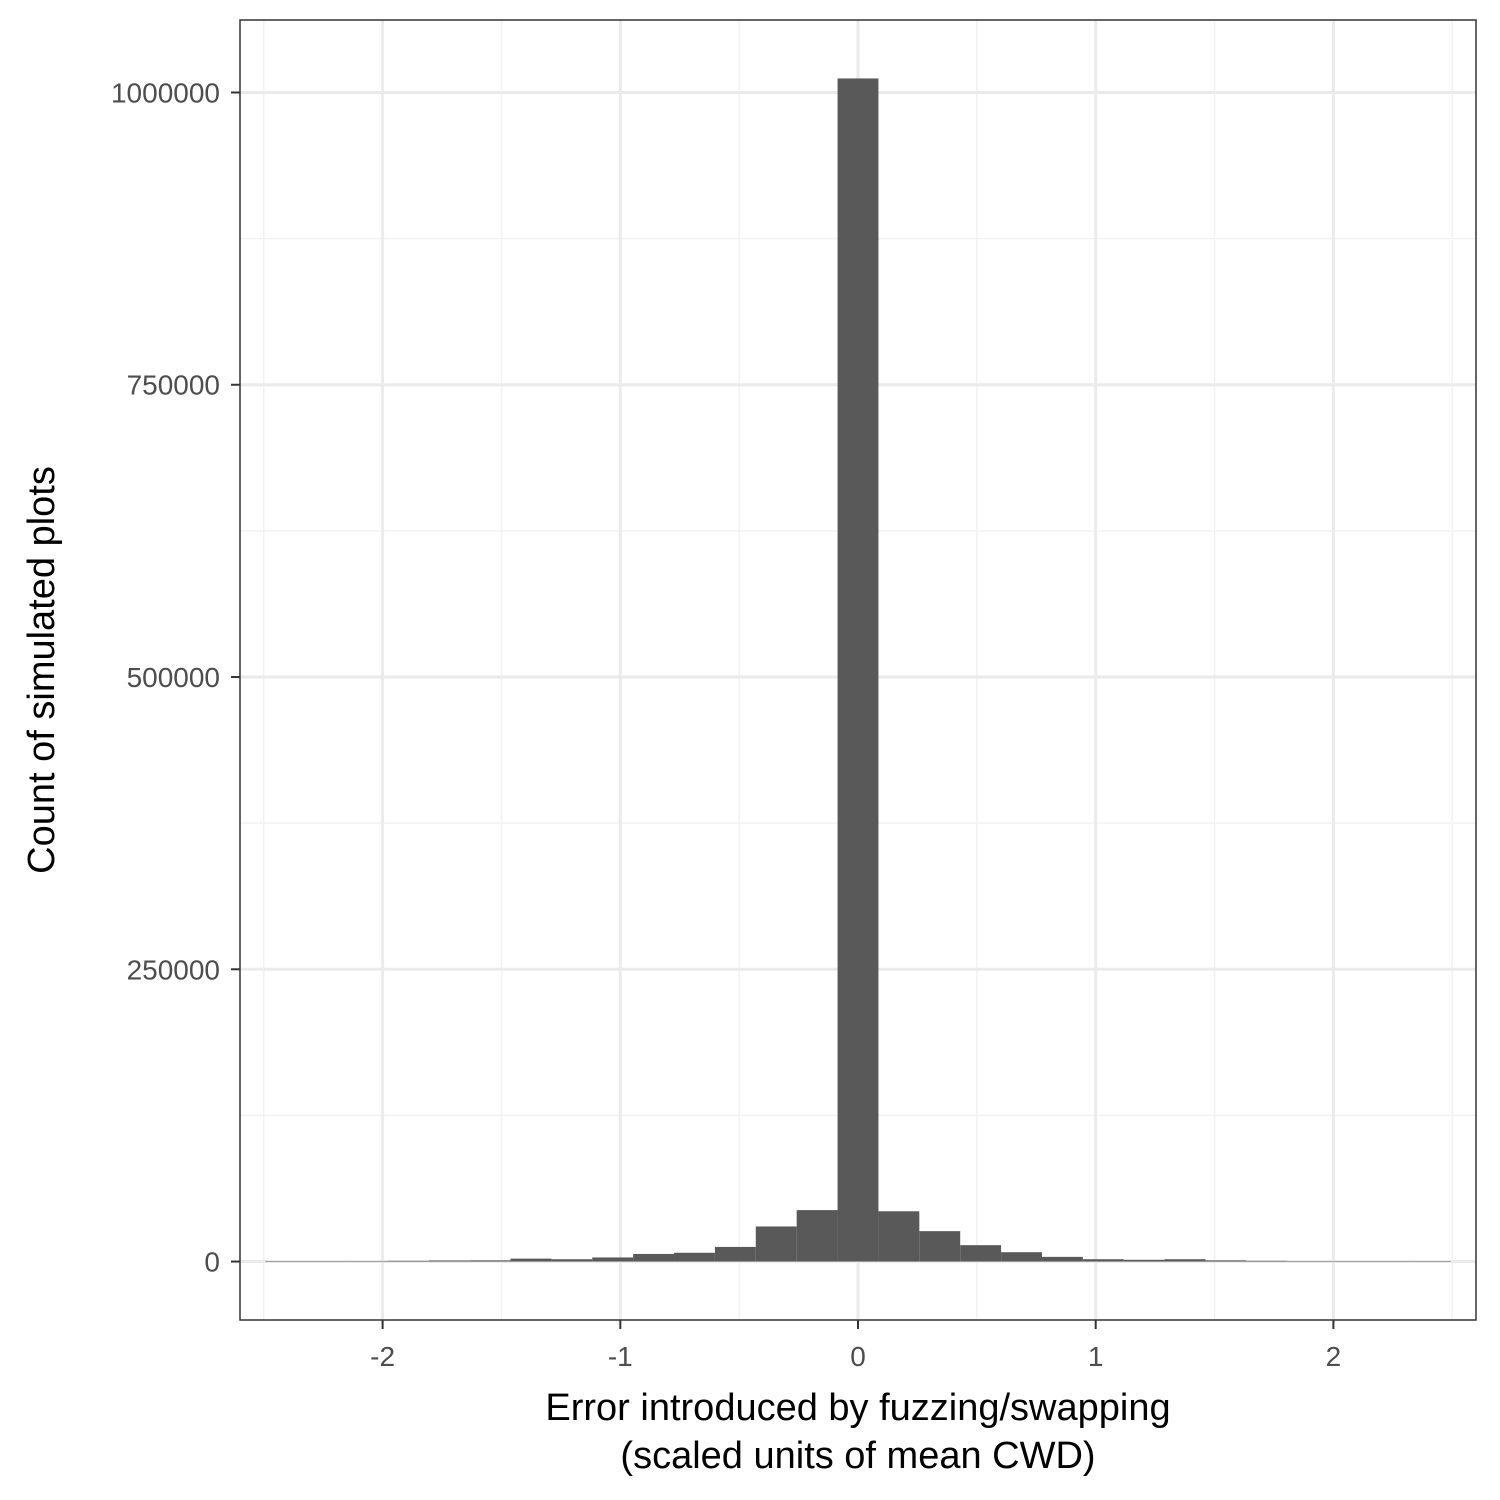 This screenshot has width=1500, height=1500. I want to click on x-tick-label: -2, so click(382, 1356).